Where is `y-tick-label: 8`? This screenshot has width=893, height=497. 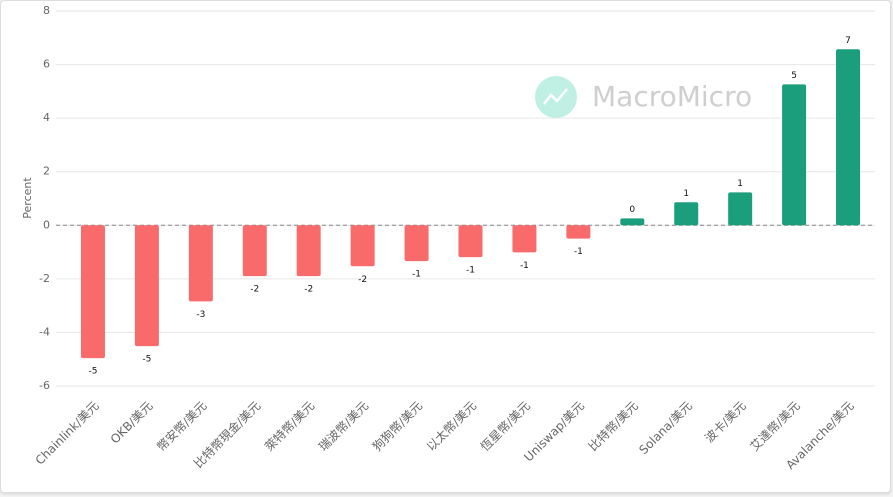
y-tick-label: 8 is located at coordinates (46, 10).